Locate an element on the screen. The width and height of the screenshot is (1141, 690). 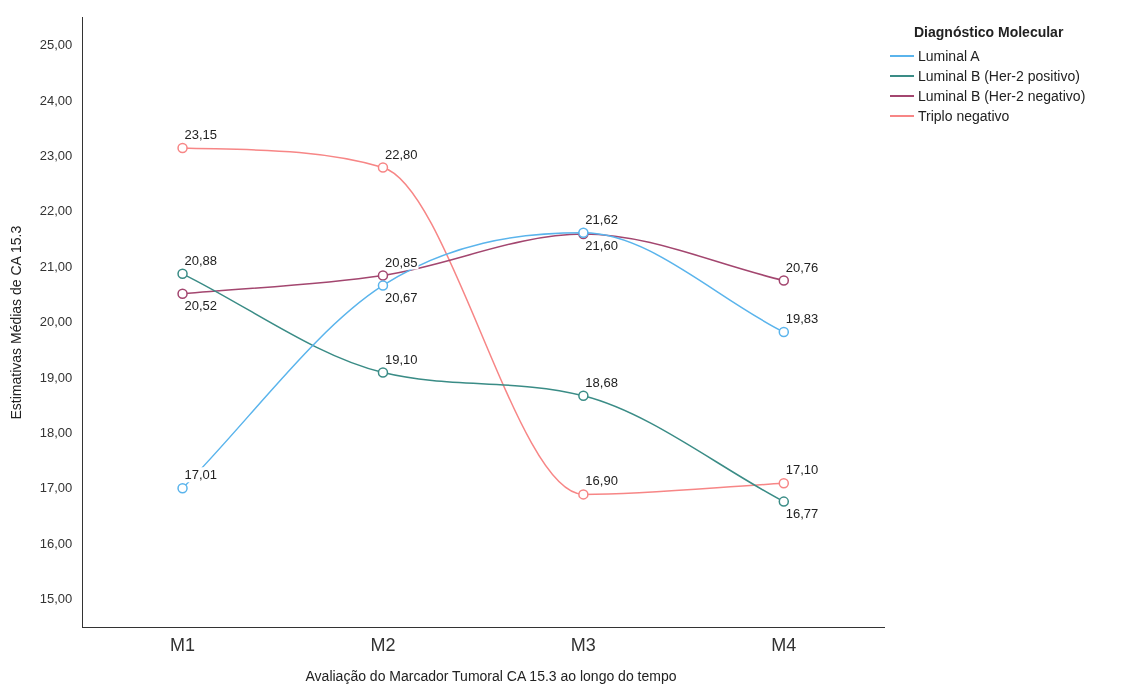
y-tick-label: 17,00 is located at coordinates (56, 488).